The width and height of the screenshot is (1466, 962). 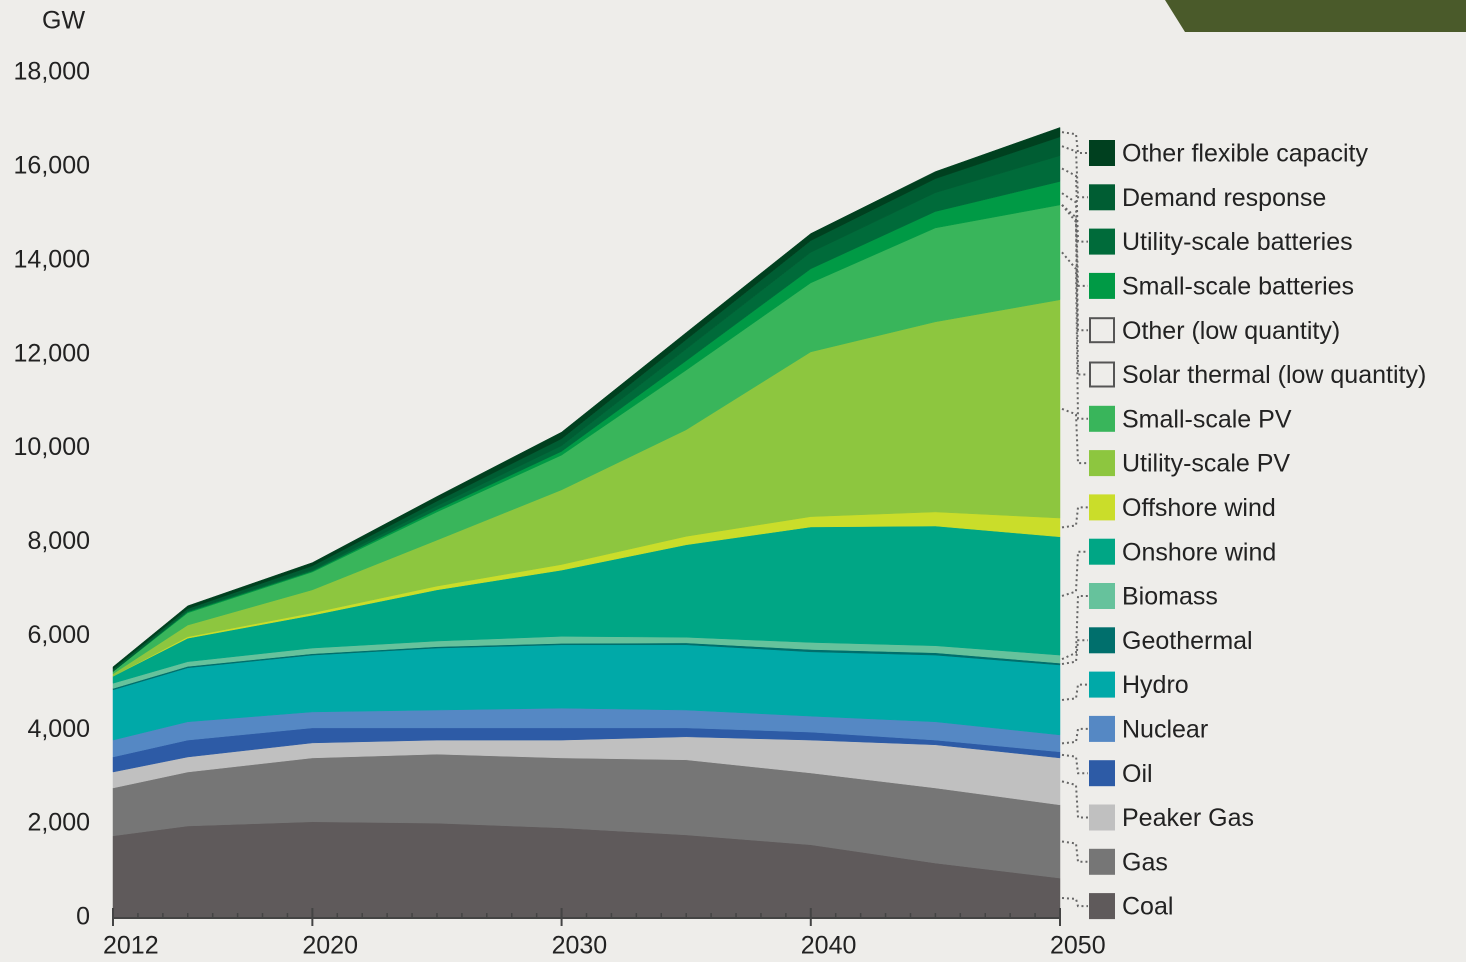 What do you see at coordinates (1137, 774) in the screenshot?
I see `legend-label: Oil` at bounding box center [1137, 774].